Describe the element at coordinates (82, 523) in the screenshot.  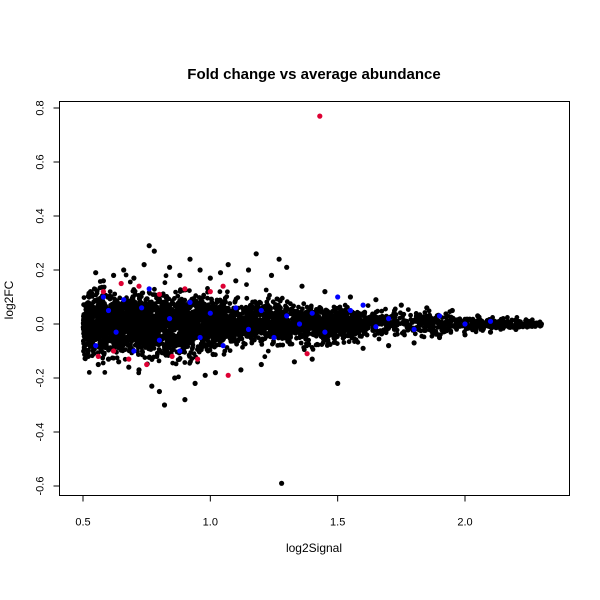
I see `x-tick-label: 0.5` at that location.